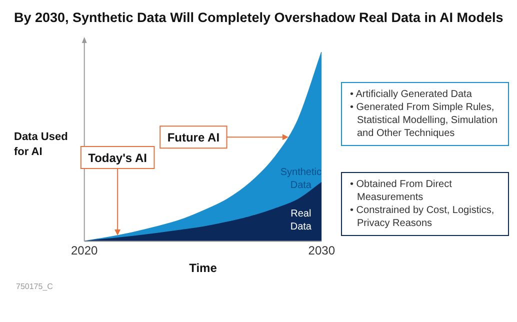 Image resolution: width=517 pixels, height=322 pixels. What do you see at coordinates (84, 251) in the screenshot?
I see `x-tick-label: 2020` at bounding box center [84, 251].